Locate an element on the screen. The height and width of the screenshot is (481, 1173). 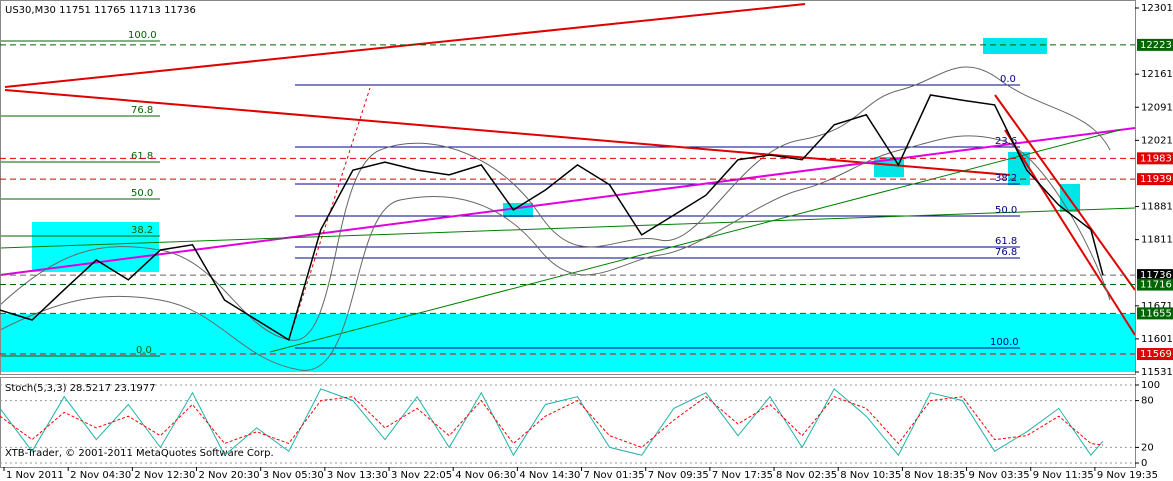
level-label: 11655 is located at coordinates (1156, 313).